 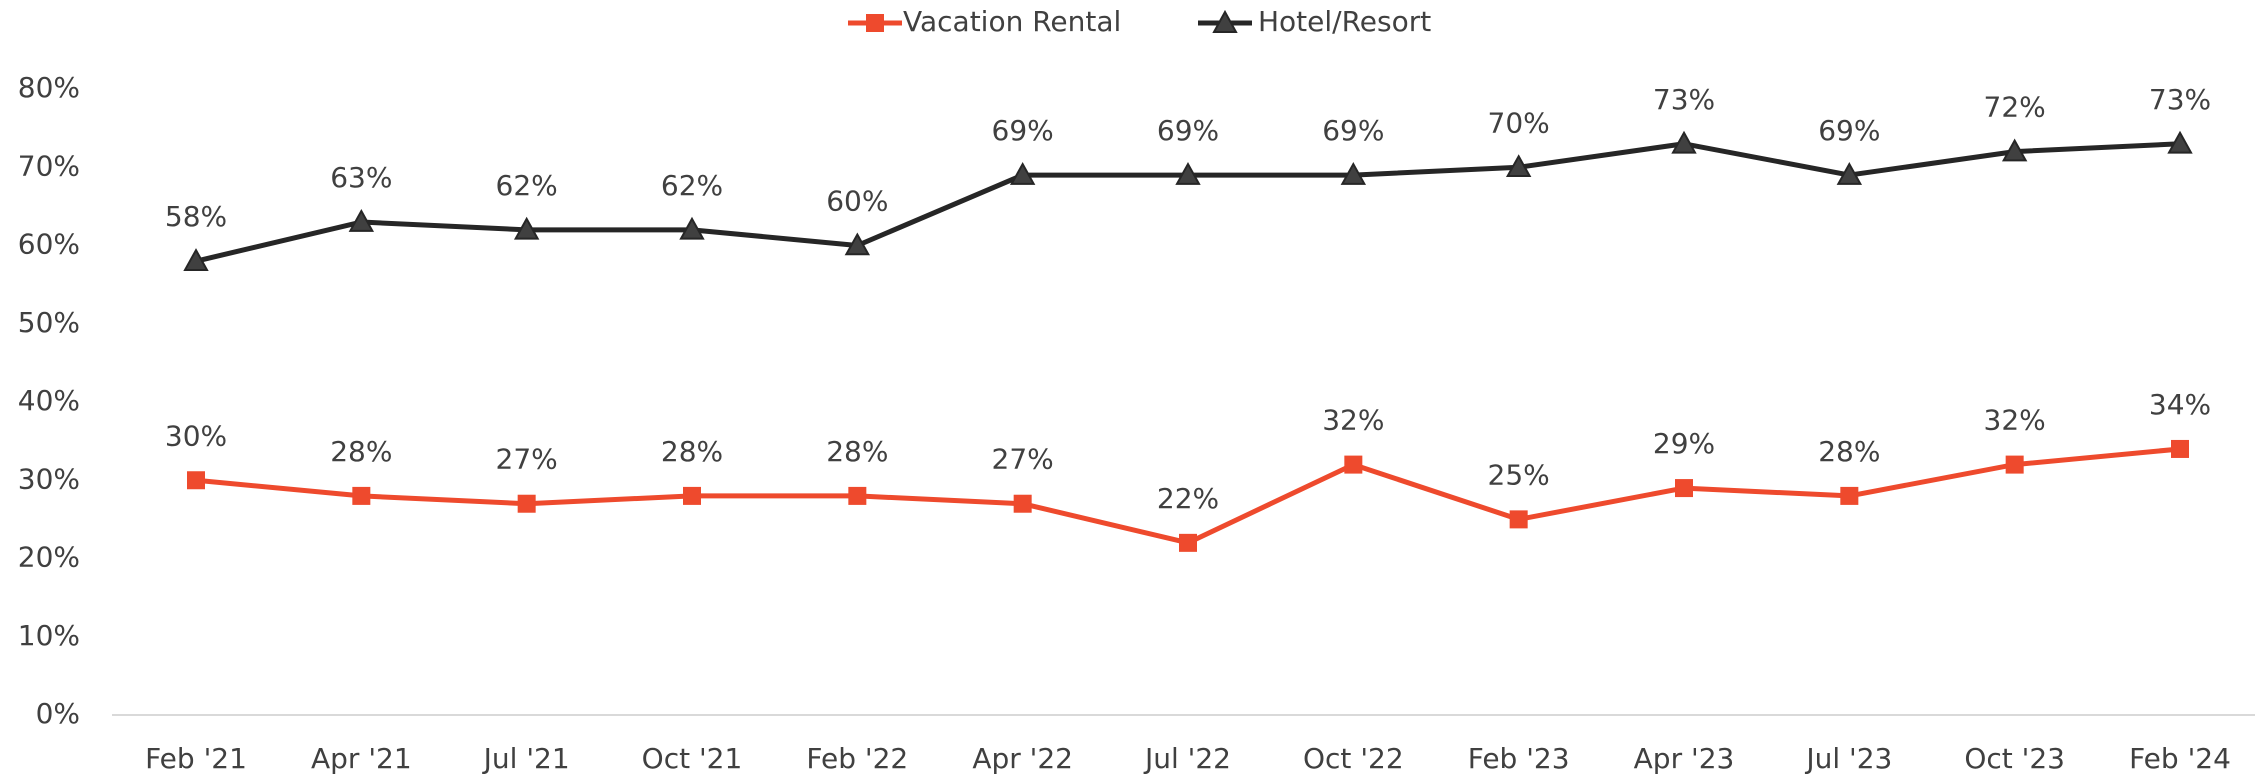 I want to click on x-tick-label: Jul '22, so click(x=1187, y=758).